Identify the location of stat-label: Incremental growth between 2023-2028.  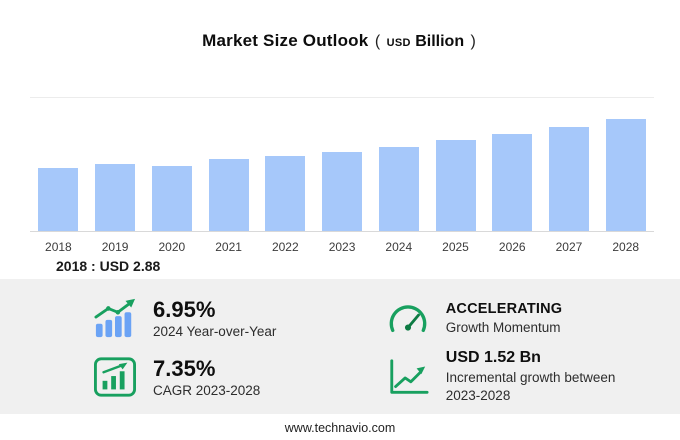
(530, 386).